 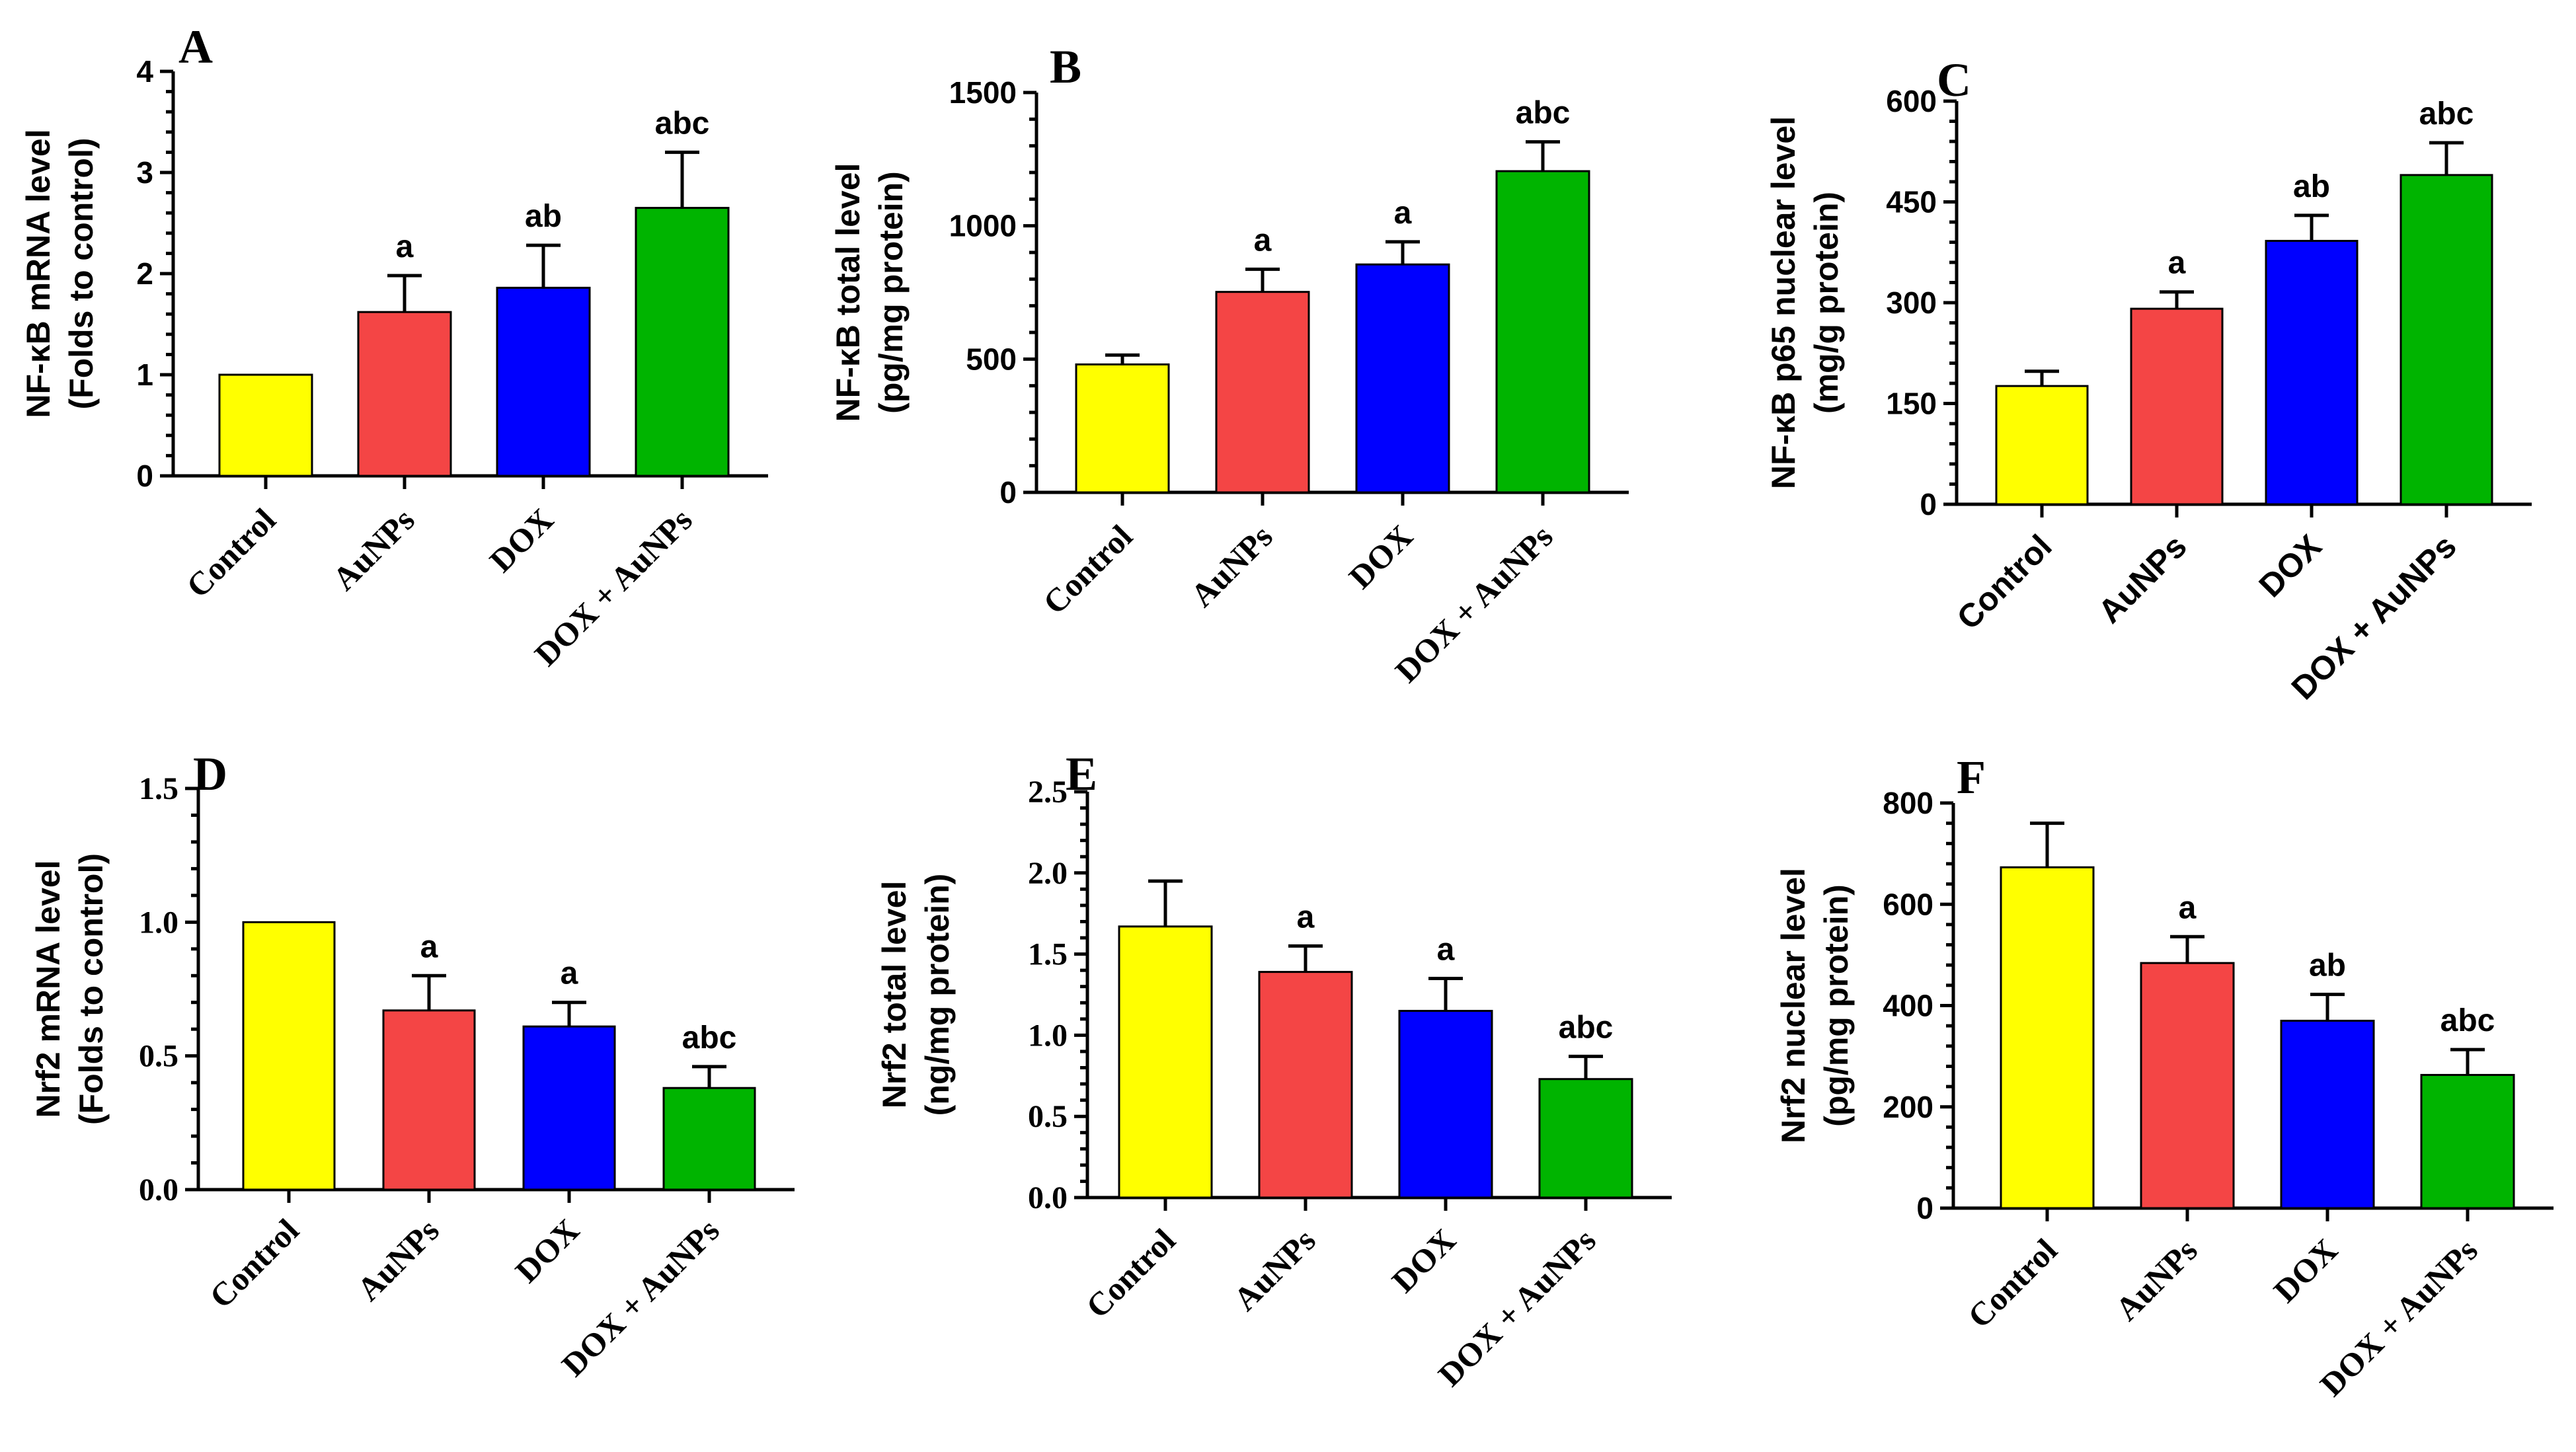 I want to click on y-axis-label: (mg/g protein), so click(x=1826, y=303).